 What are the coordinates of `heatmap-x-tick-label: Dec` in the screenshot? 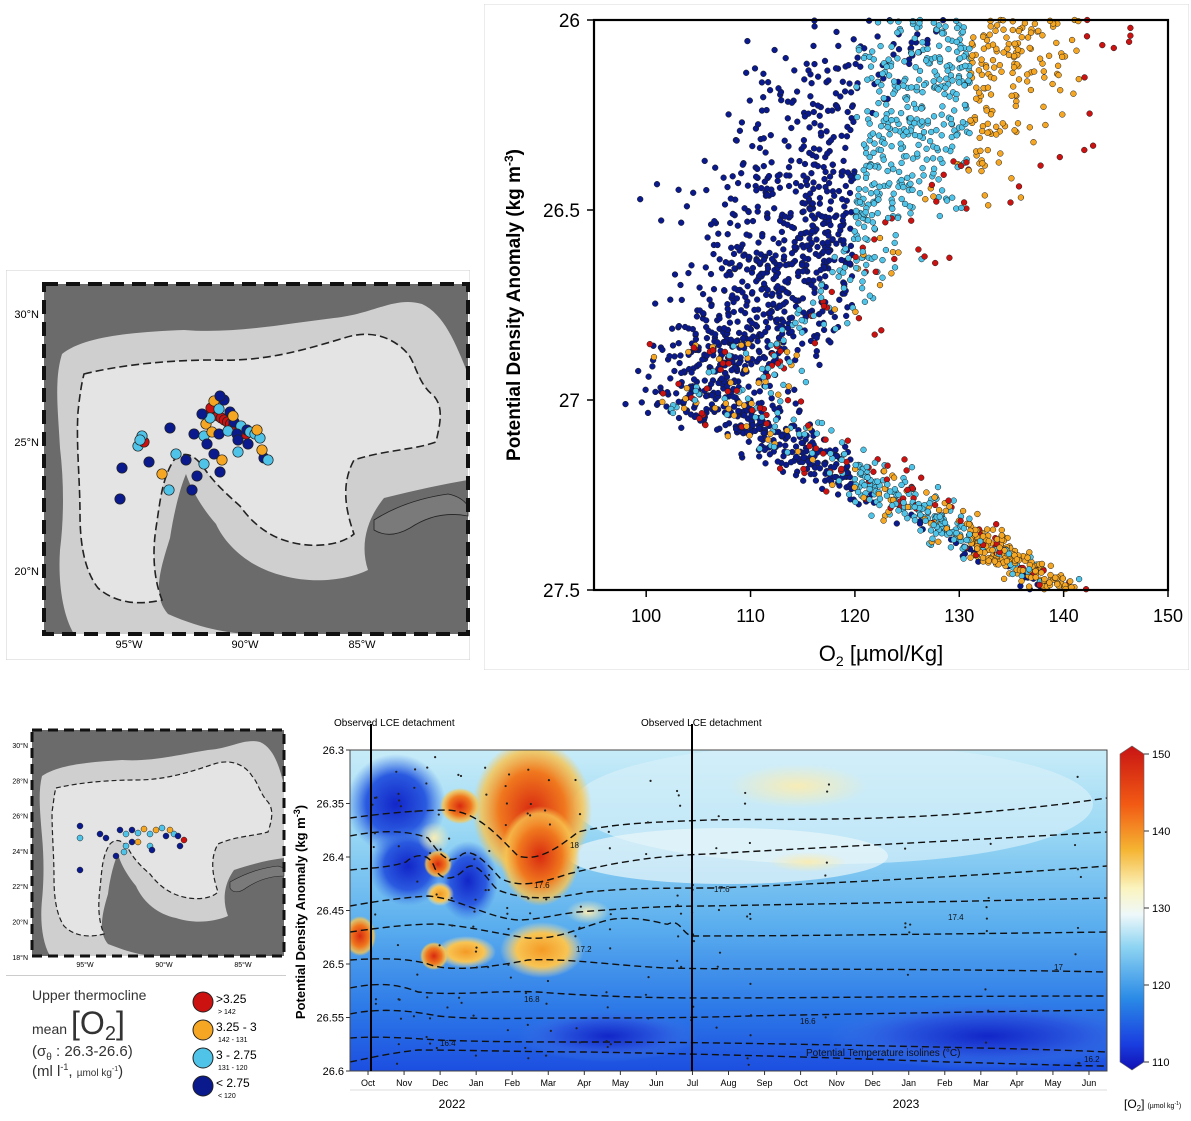 It's located at (440, 1083).